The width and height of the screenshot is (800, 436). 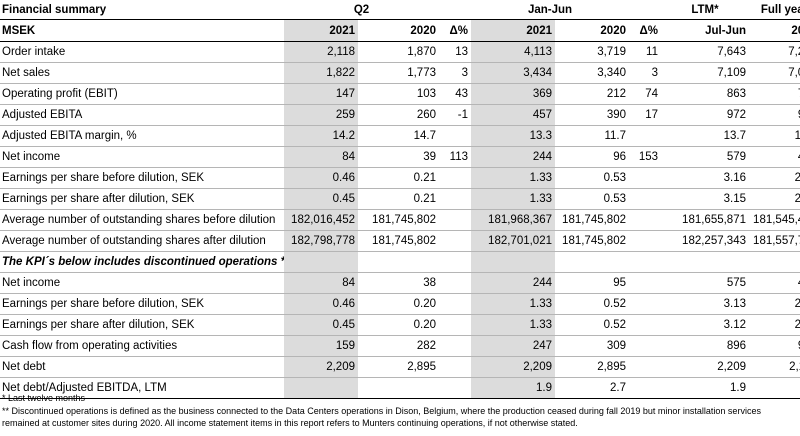 What do you see at coordinates (321, 241) in the screenshot?
I see `cell-value: 182,798,778` at bounding box center [321, 241].